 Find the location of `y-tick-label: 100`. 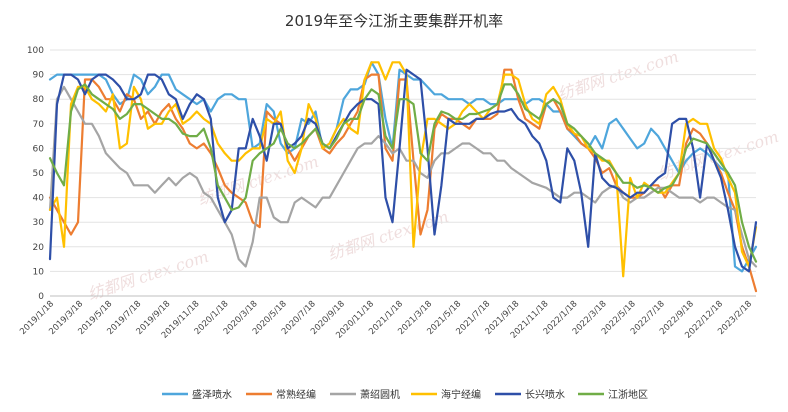

y-tick-label: 100 is located at coordinates (35, 51).